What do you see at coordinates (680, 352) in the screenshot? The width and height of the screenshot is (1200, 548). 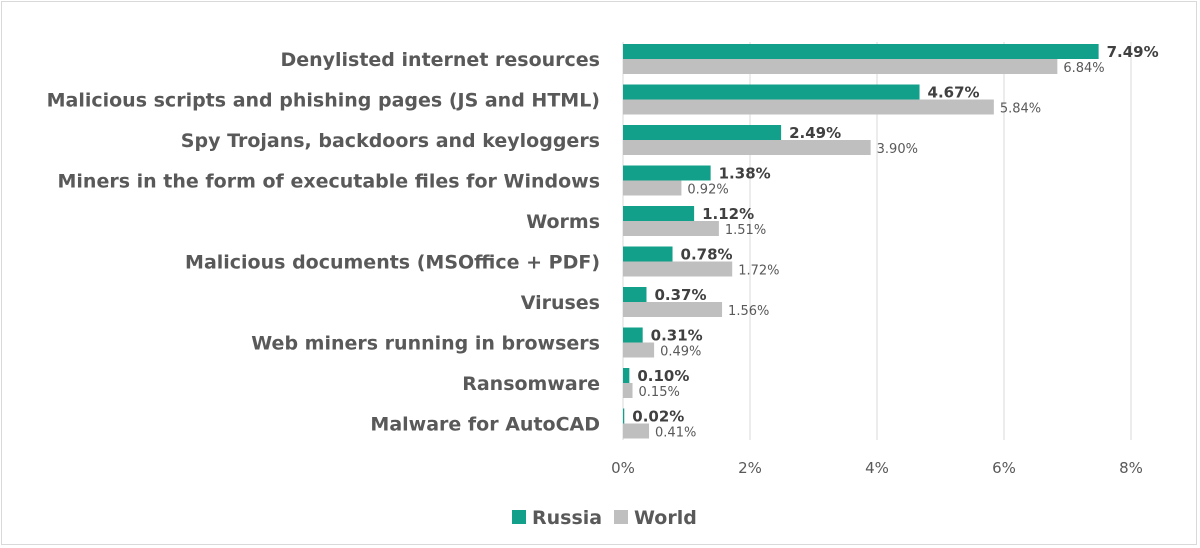 I see `data-label-world-web-miners-running-in-browsers: 0.49%` at bounding box center [680, 352].